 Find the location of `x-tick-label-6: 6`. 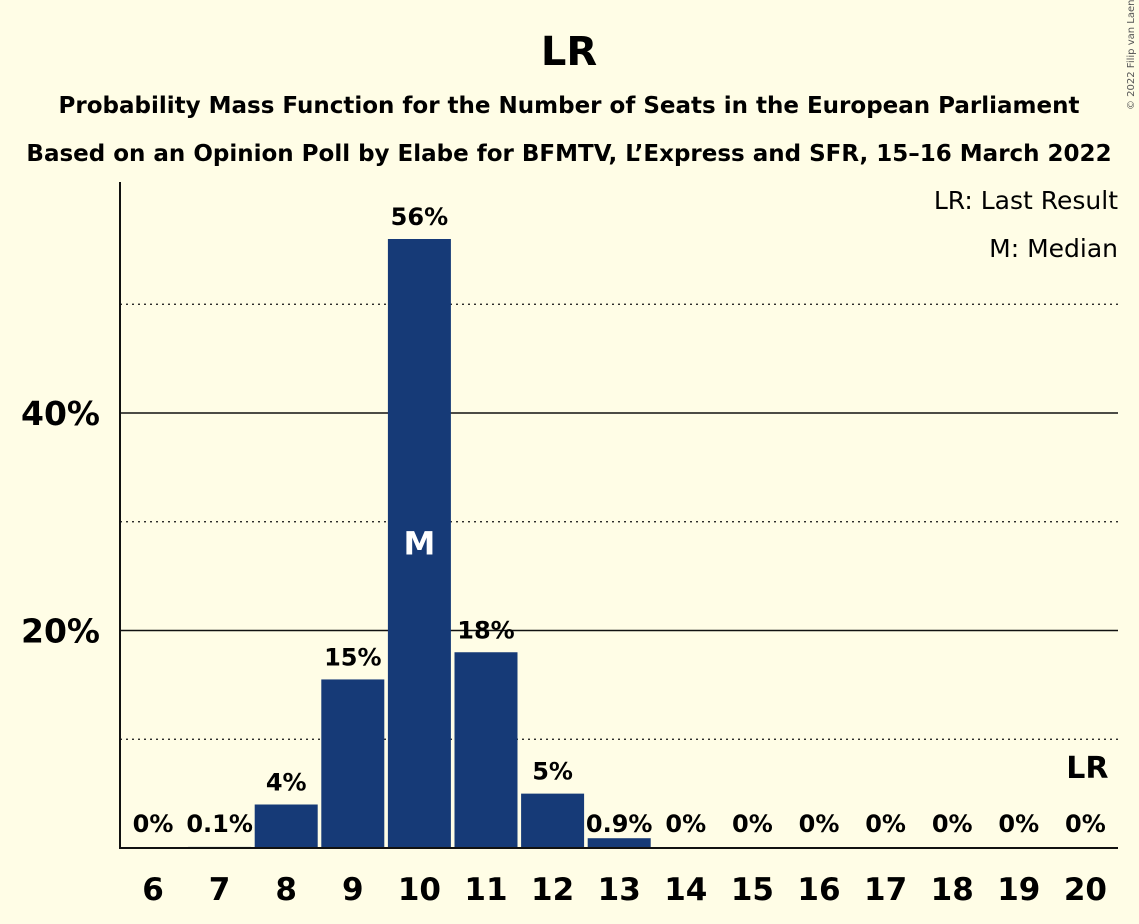

x-tick-label-6: 6 is located at coordinates (153, 890).